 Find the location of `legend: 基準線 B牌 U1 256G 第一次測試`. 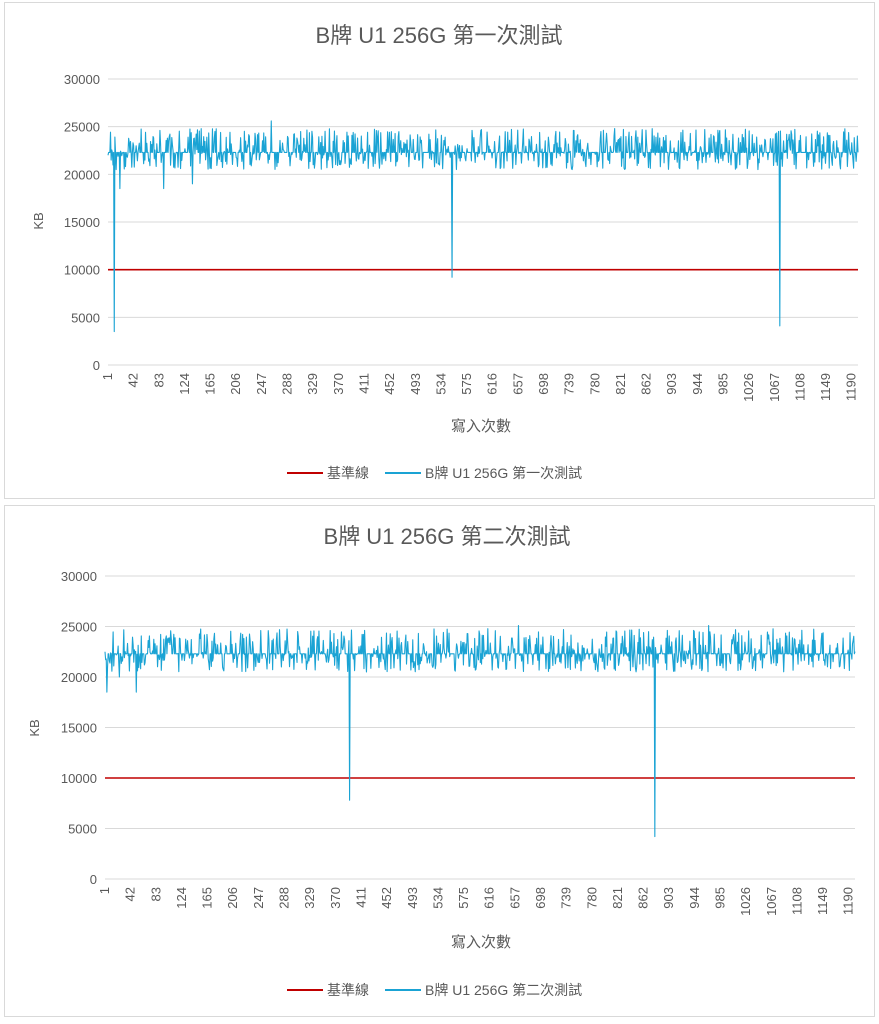

legend: 基準線 B牌 U1 256G 第一次測試 is located at coordinates (434, 473).